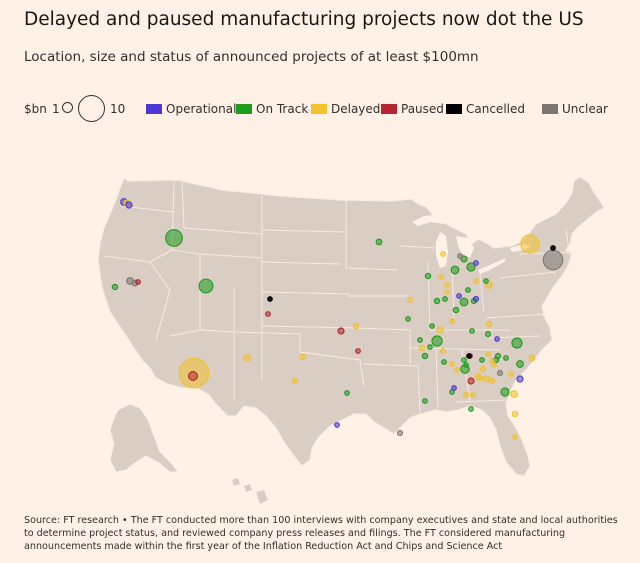 This screenshot has width=640, height=563. What do you see at coordinates (550, 109) in the screenshot?
I see `legend-swatch-unclear` at bounding box center [550, 109].